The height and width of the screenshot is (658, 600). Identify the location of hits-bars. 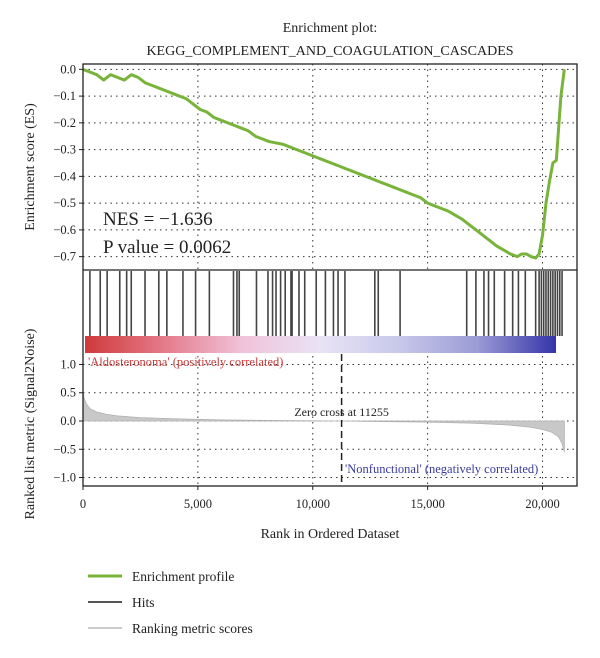
(326, 303).